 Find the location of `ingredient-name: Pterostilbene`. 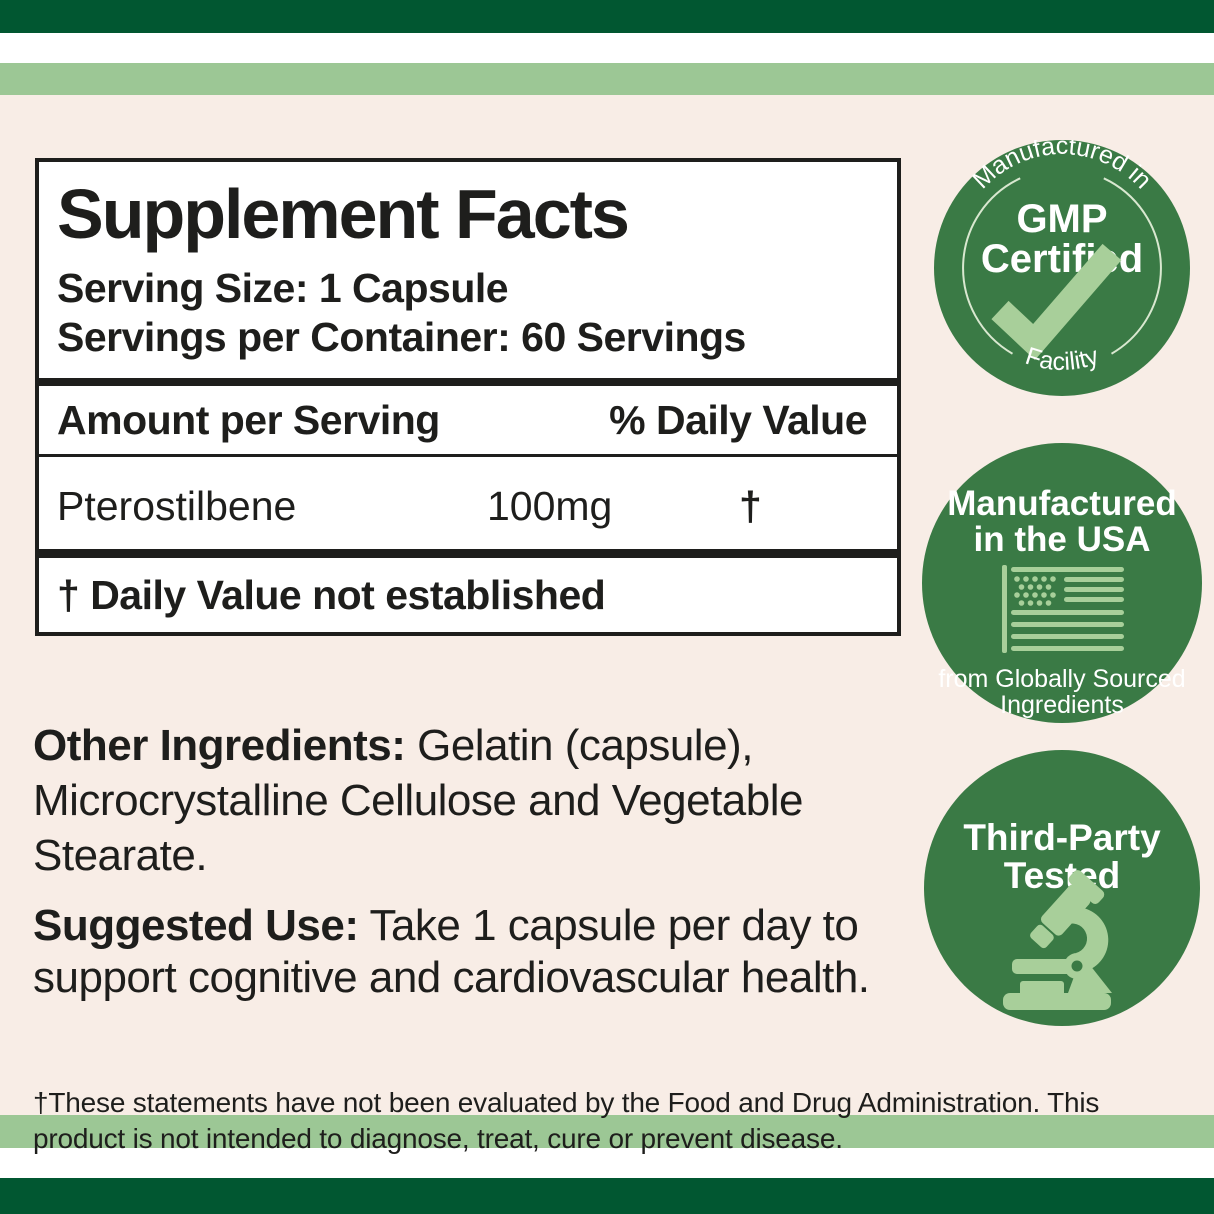

ingredient-name: Pterostilbene is located at coordinates (177, 506).